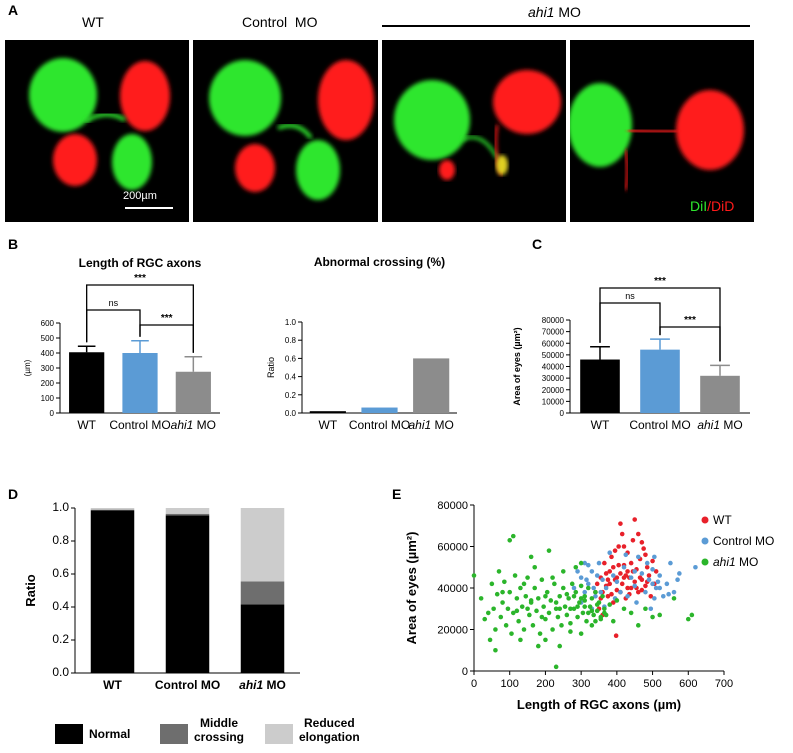 The image size is (793, 753). I want to click on micrograph-control-svg, so click(291, 130).